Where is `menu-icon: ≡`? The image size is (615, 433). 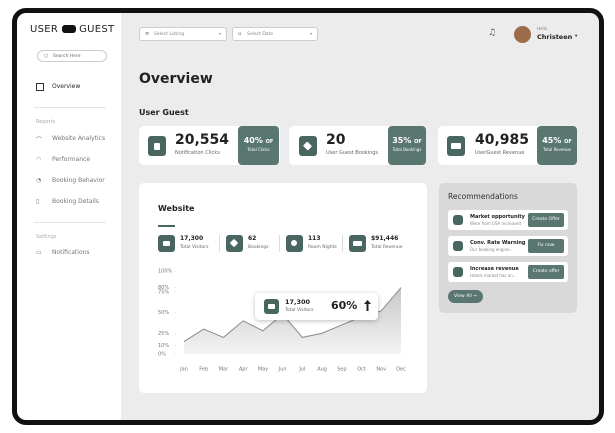
menu-icon: ≡ is located at coordinates (147, 34).